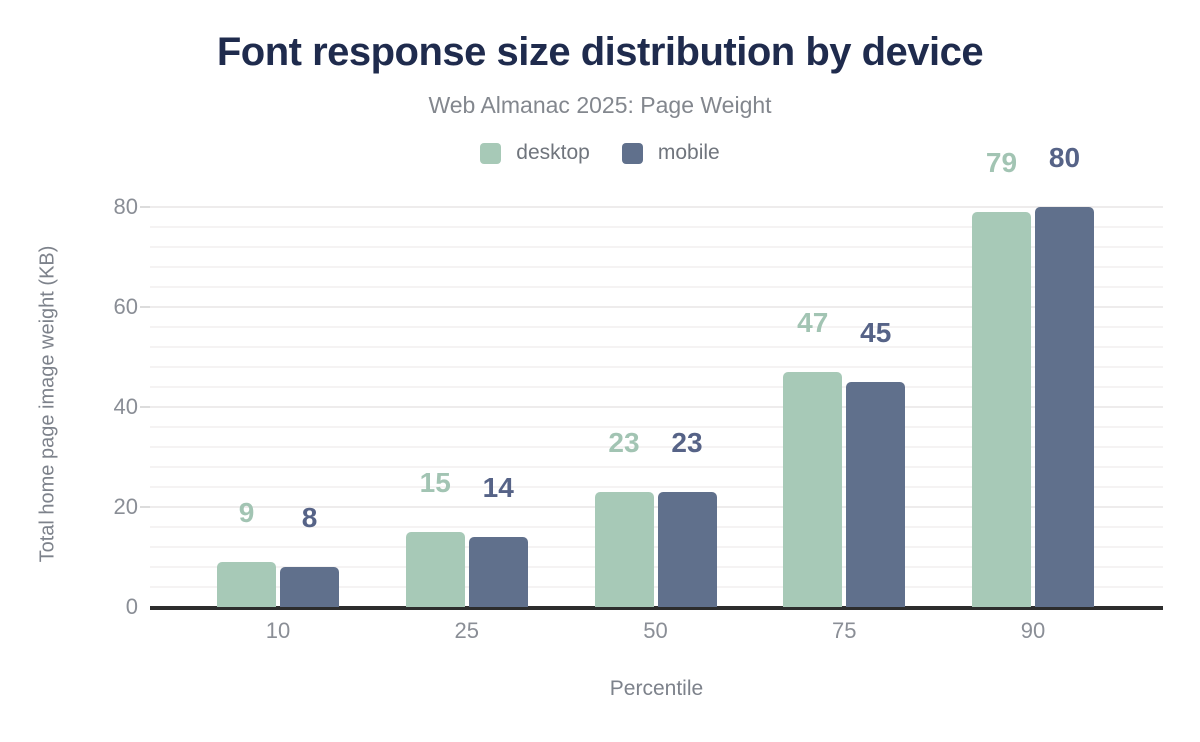 The height and width of the screenshot is (742, 1200). I want to click on bar-label-desktop-p90: 79, so click(1001, 162).